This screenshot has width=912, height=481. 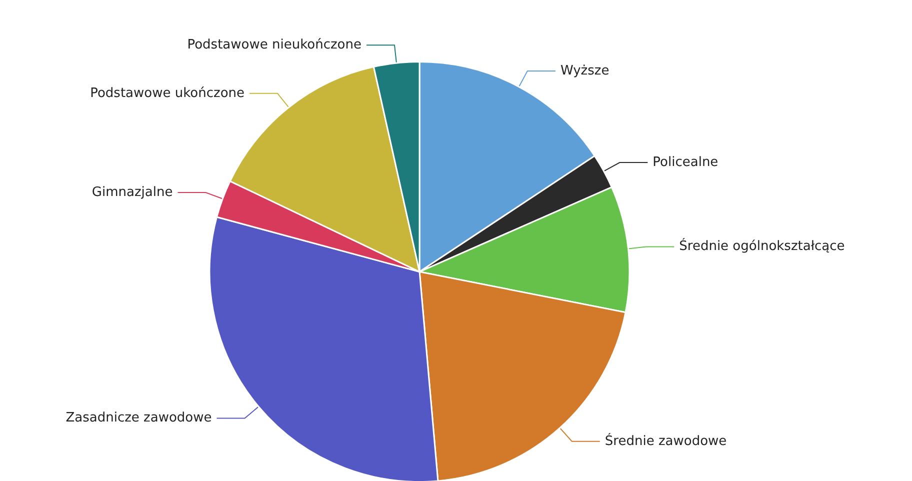 What do you see at coordinates (685, 162) in the screenshot?
I see `slice-label: Policealne` at bounding box center [685, 162].